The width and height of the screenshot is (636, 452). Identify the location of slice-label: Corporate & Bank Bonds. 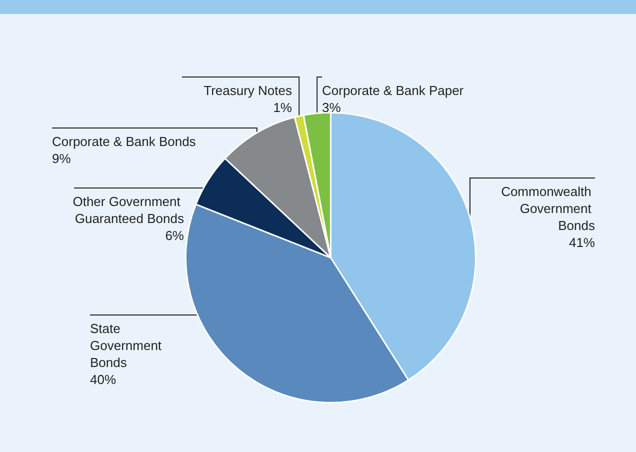
(124, 141).